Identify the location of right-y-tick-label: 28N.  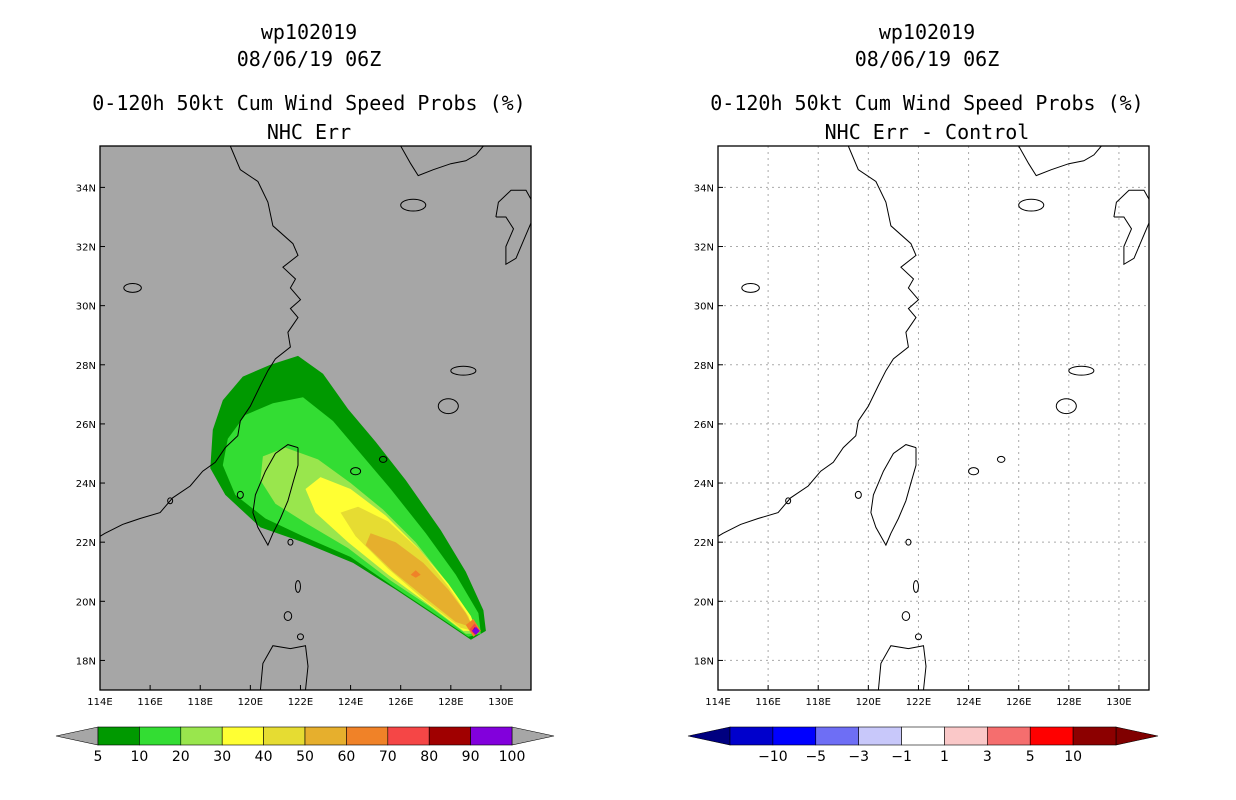
(704, 366).